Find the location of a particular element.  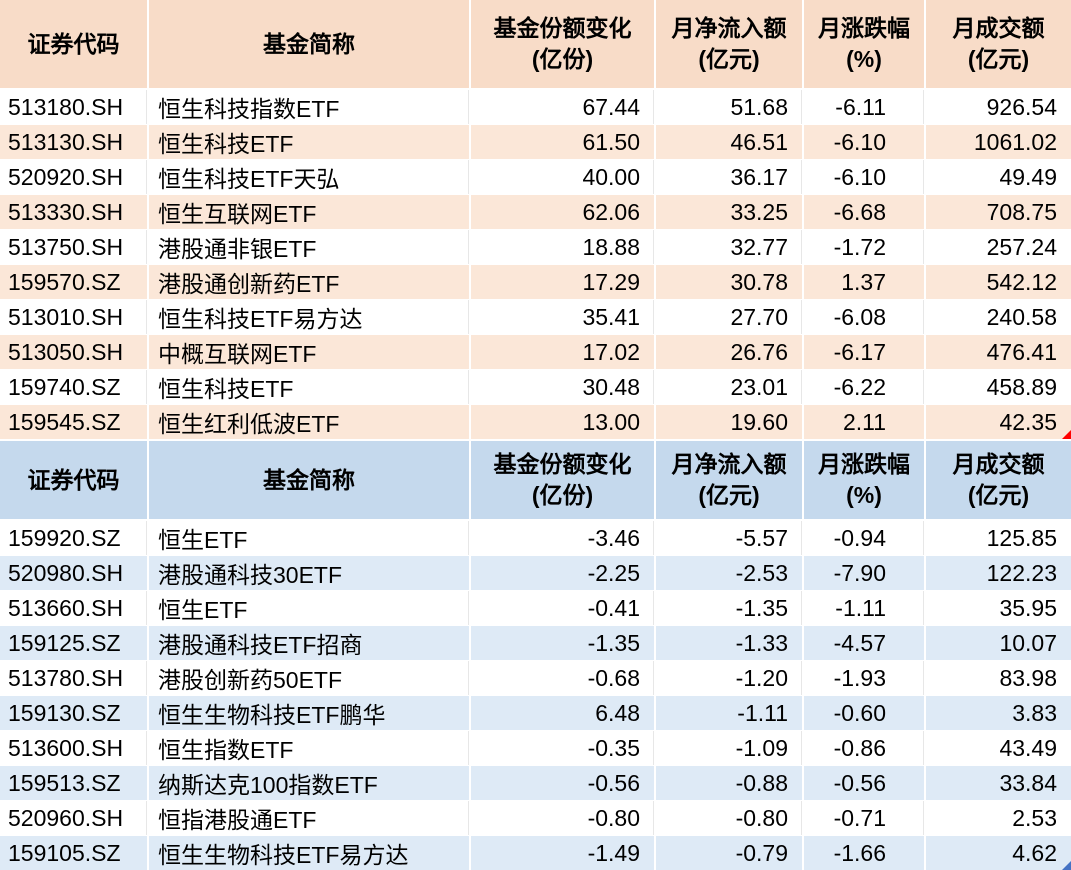

fund-name-cell: 港股创新药50ETF is located at coordinates (309, 678).